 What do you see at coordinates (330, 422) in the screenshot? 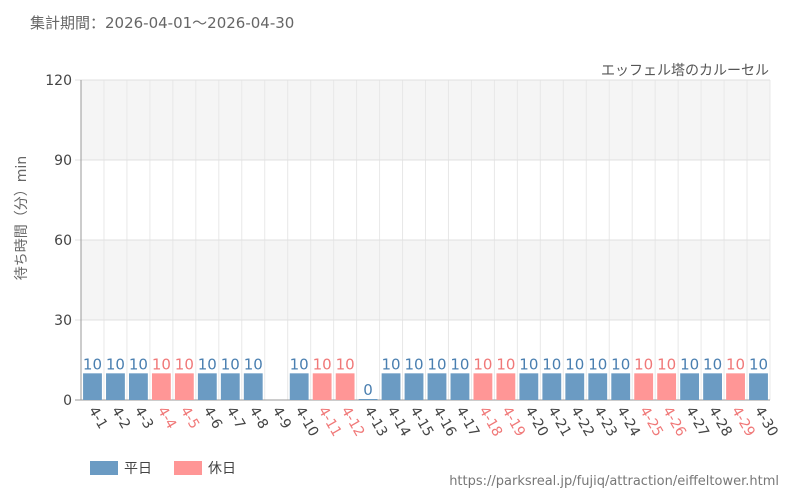
I see `x-tick-label: 4-11` at bounding box center [330, 422].